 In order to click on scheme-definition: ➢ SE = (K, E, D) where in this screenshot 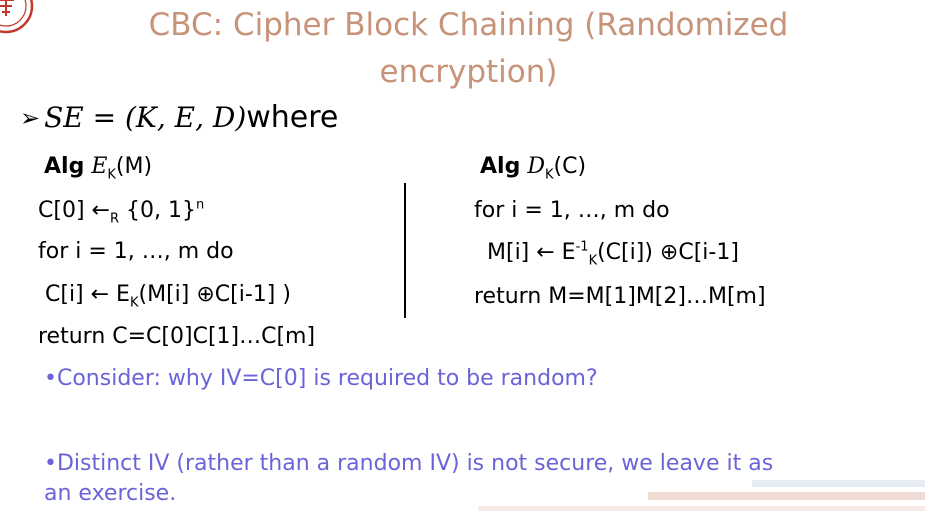, I will do `click(179, 118)`.